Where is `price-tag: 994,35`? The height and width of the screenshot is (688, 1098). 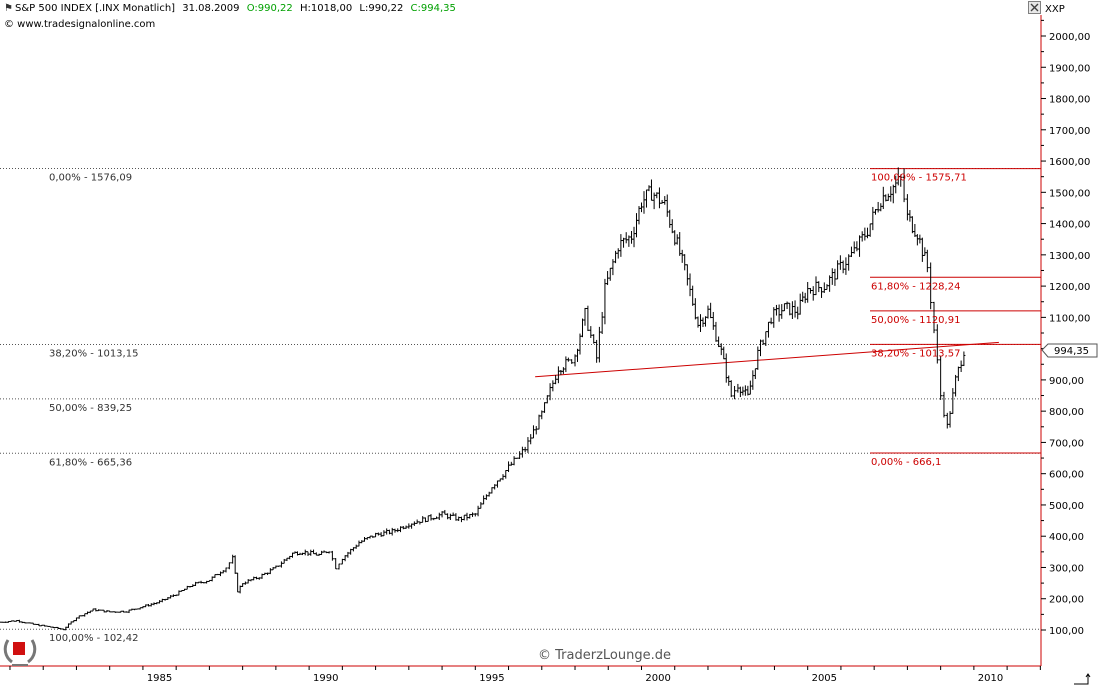 price-tag: 994,35 is located at coordinates (1069, 350).